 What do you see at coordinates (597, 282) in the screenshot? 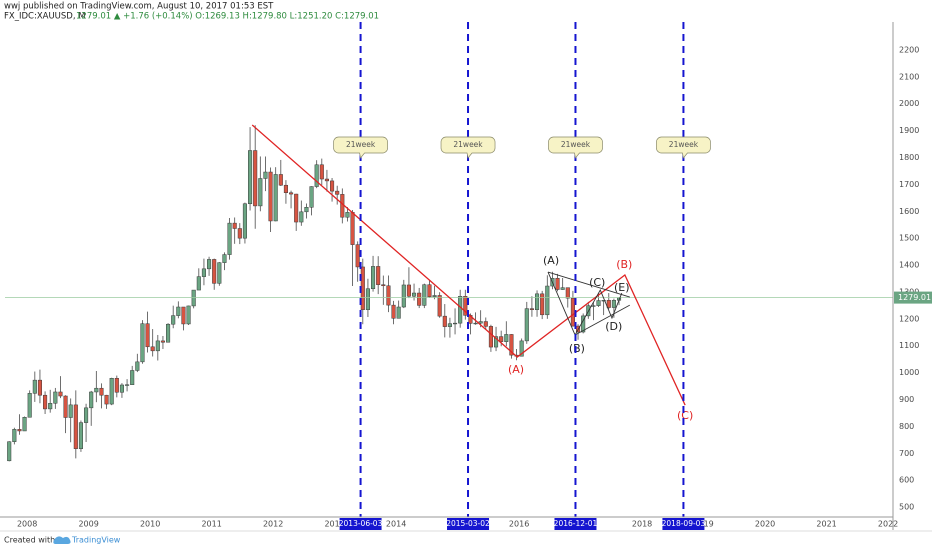
I see `wave-label: (C)` at bounding box center [597, 282].